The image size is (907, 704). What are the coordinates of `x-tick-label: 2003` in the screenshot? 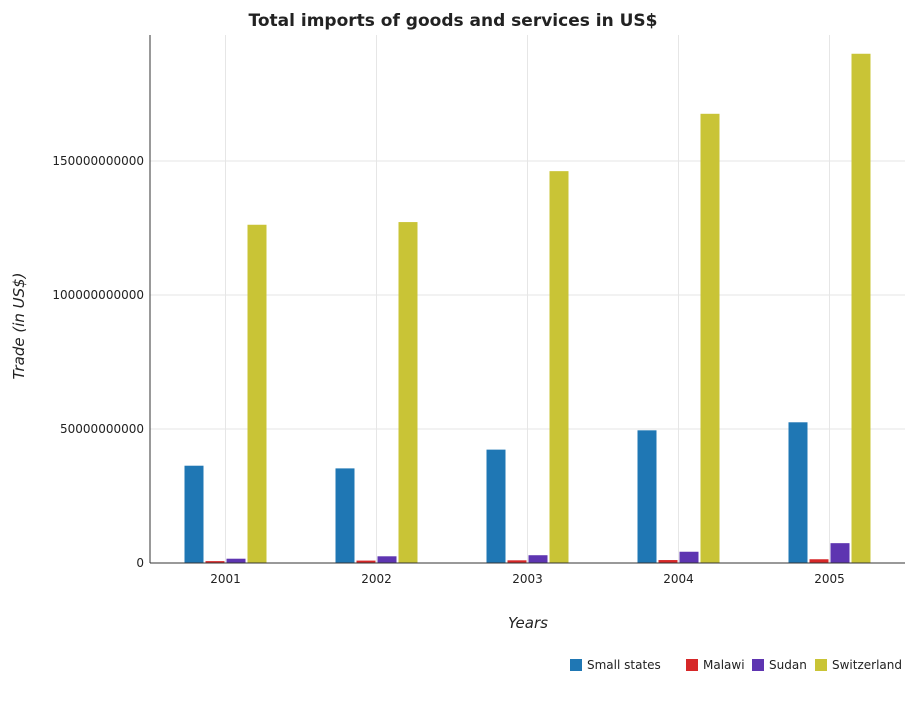 It's located at (527, 579).